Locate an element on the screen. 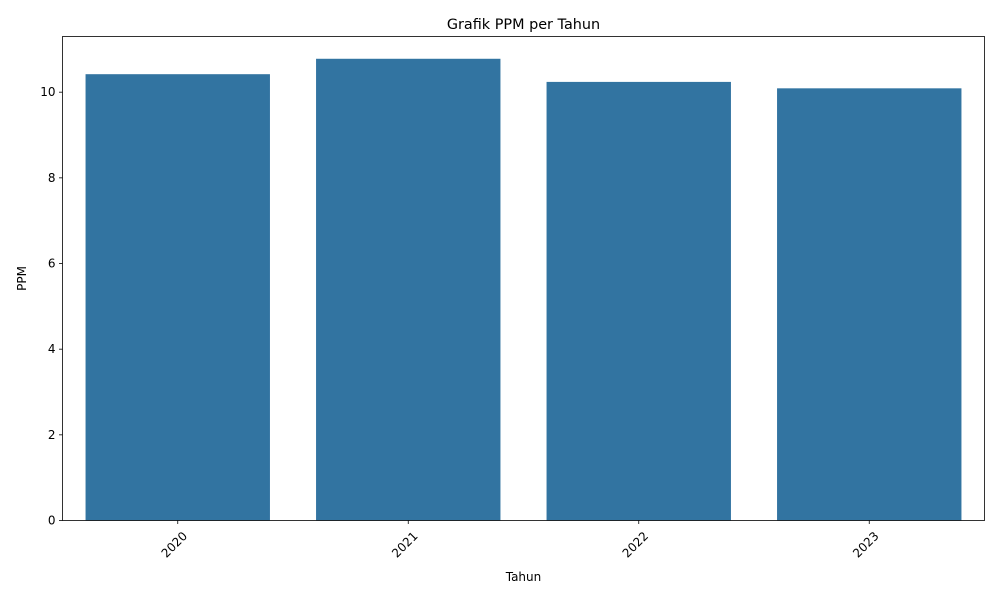  y-axis-label: PPM is located at coordinates (22, 278).